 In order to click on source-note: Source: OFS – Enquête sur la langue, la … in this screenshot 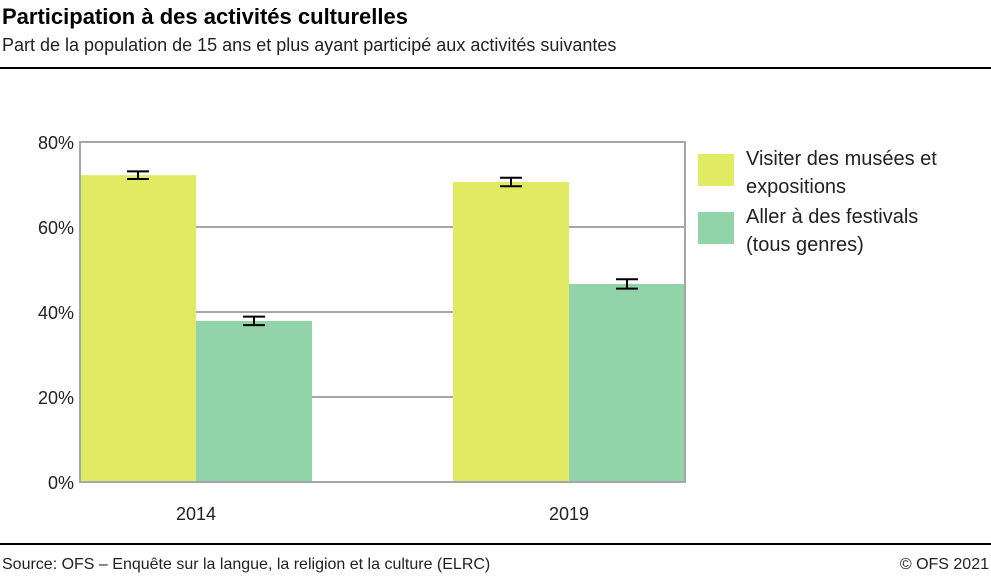, I will do `click(246, 564)`.